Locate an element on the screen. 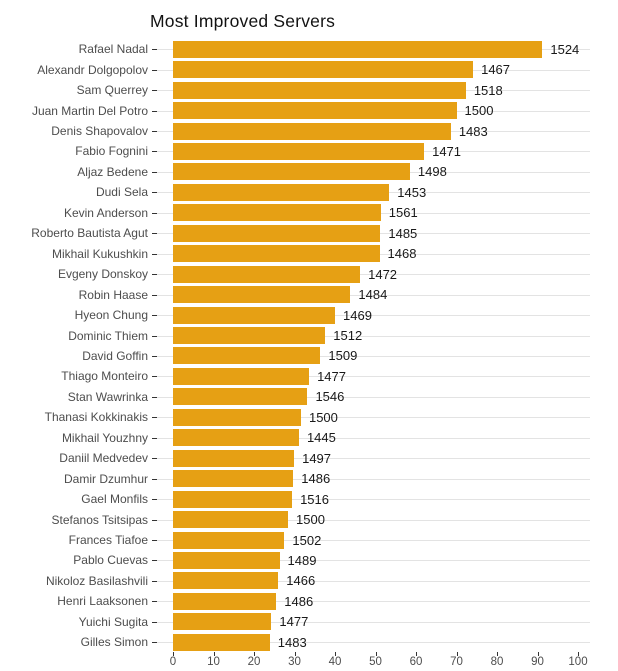  bar-row: Stefanos Tsitsipas 1500 is located at coordinates (309, 519).